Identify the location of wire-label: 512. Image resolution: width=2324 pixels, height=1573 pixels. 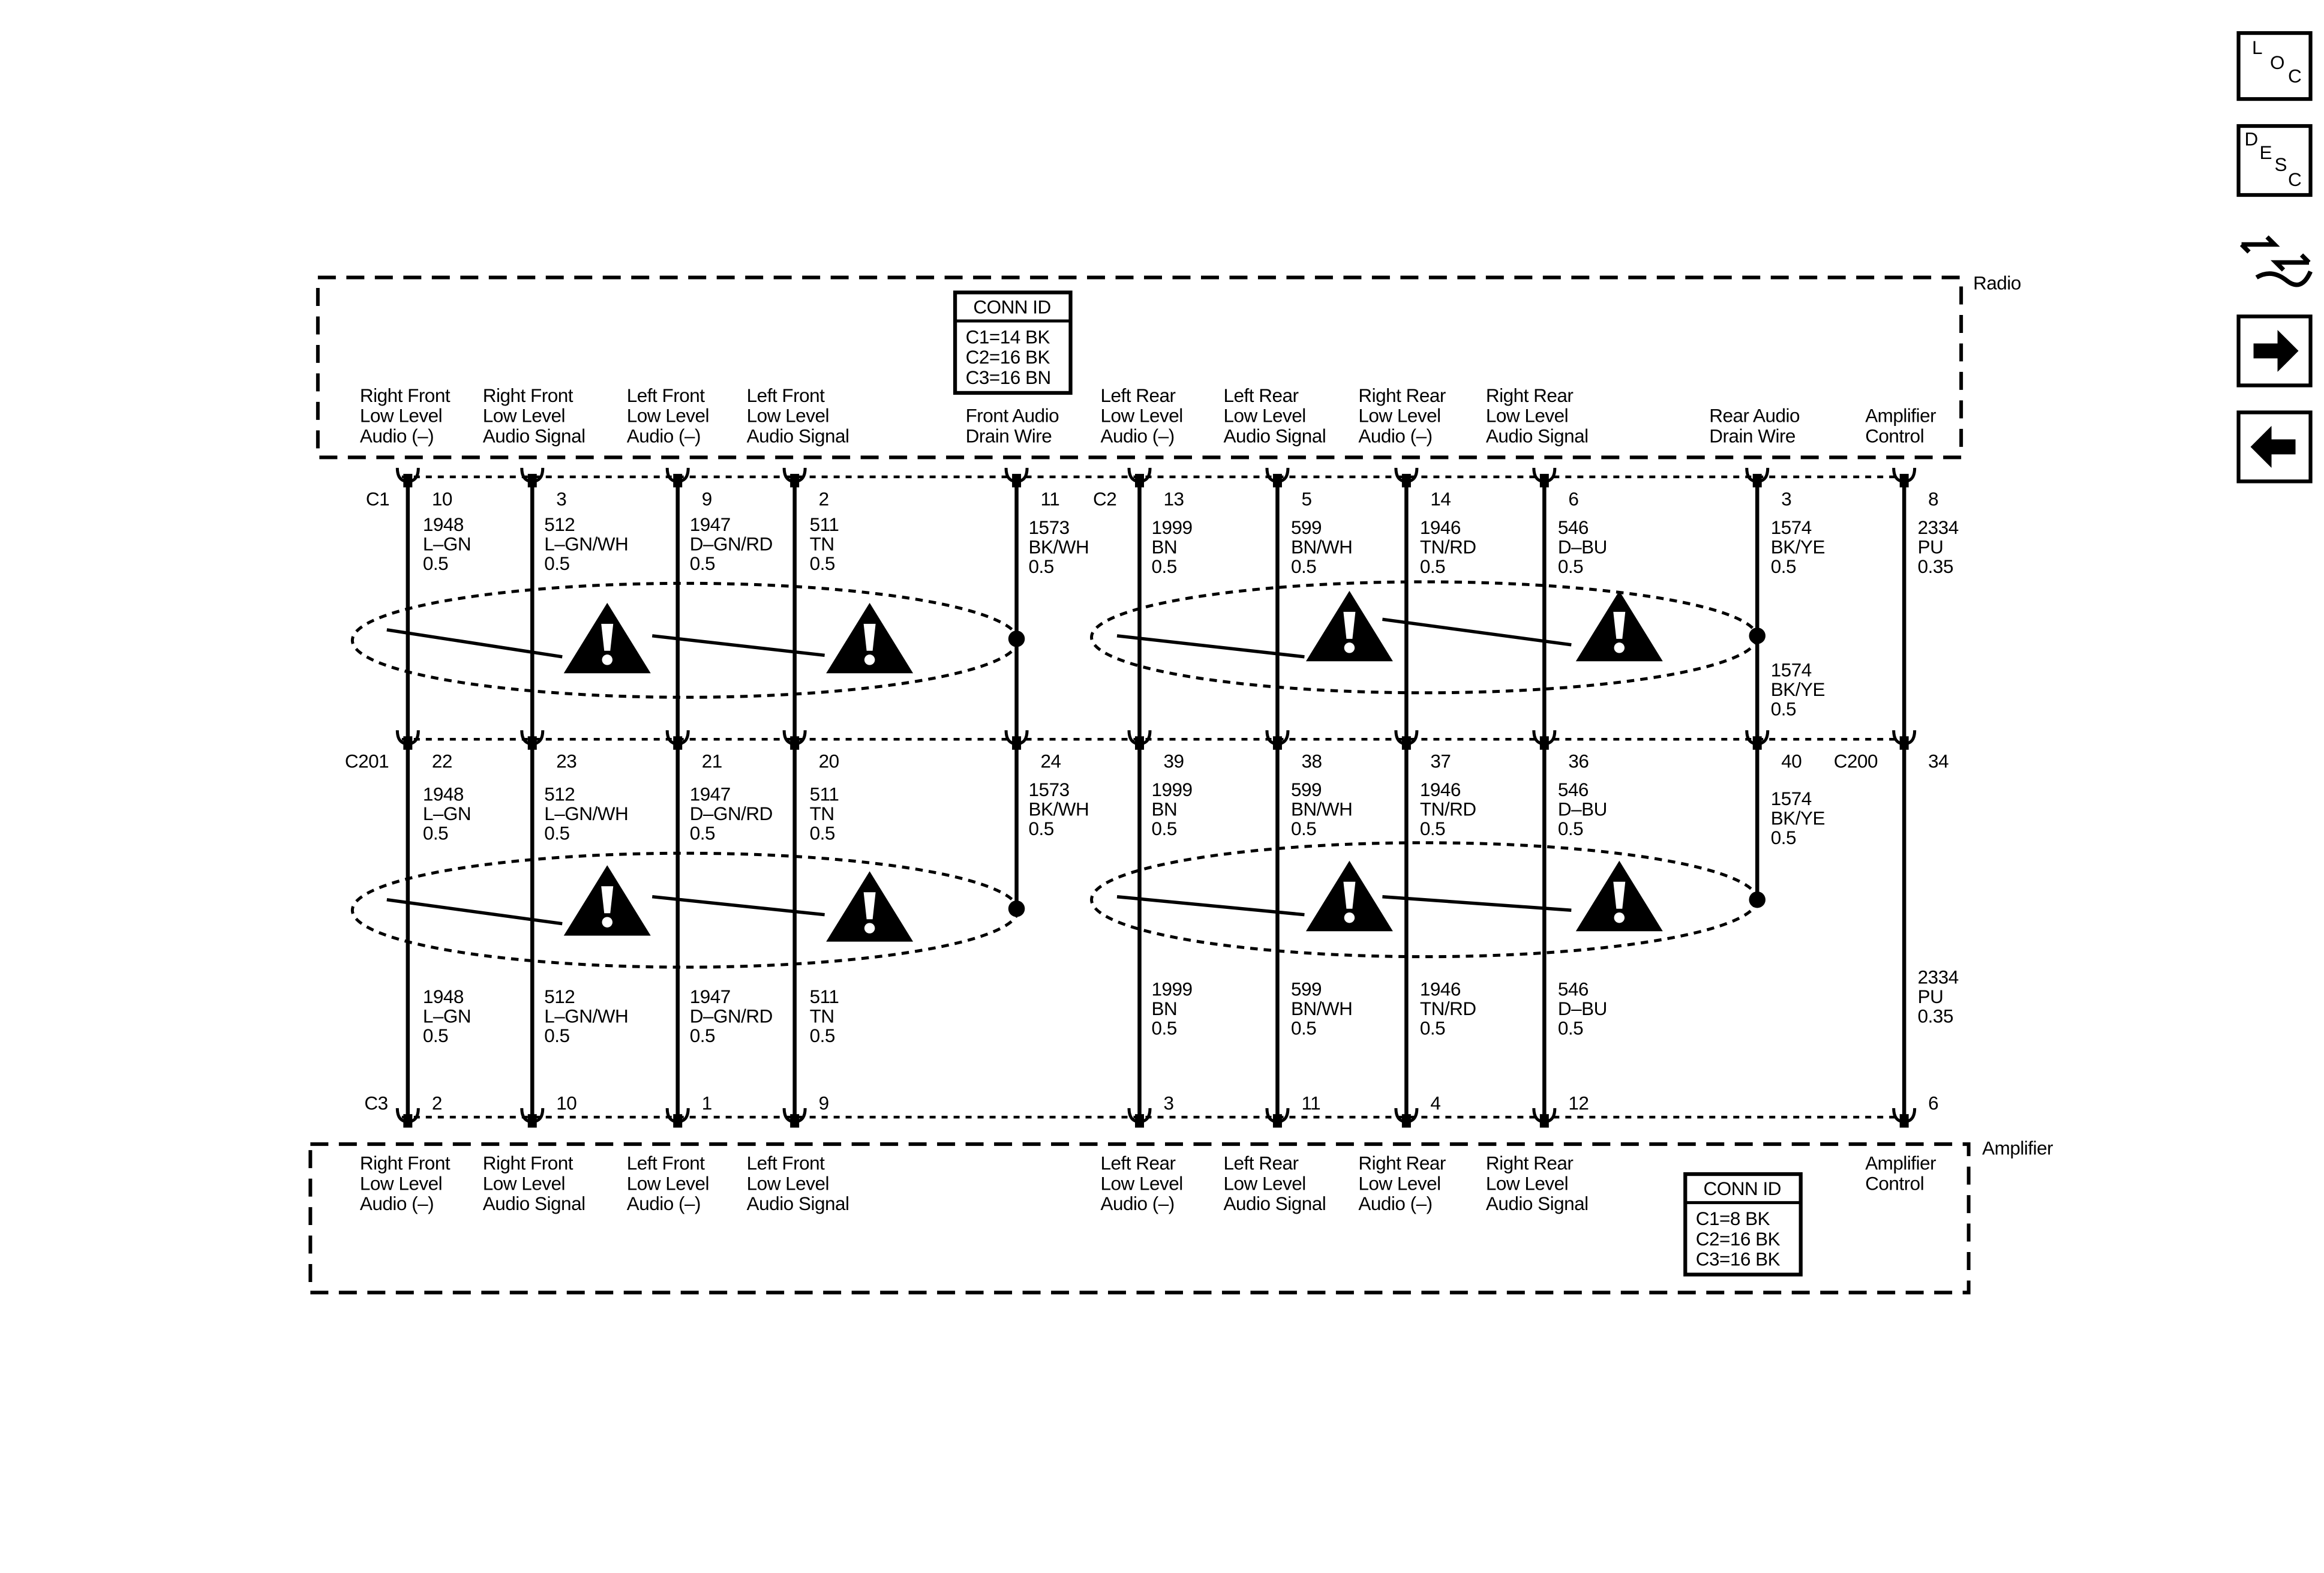
(559, 997).